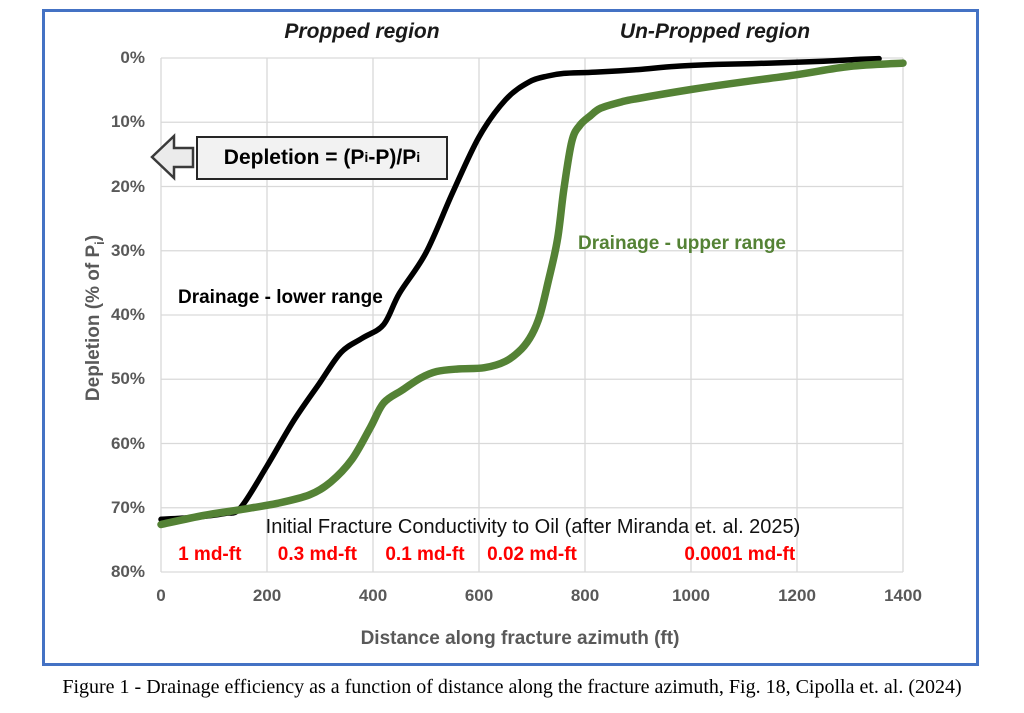  Describe the element at coordinates (132, 57) in the screenshot. I see `y-tick-label: 0%` at that location.